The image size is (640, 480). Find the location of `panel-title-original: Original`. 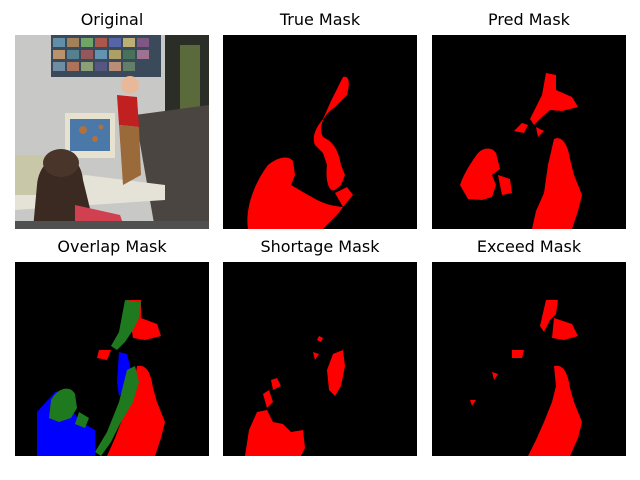

panel-title-original: Original is located at coordinates (112, 19).